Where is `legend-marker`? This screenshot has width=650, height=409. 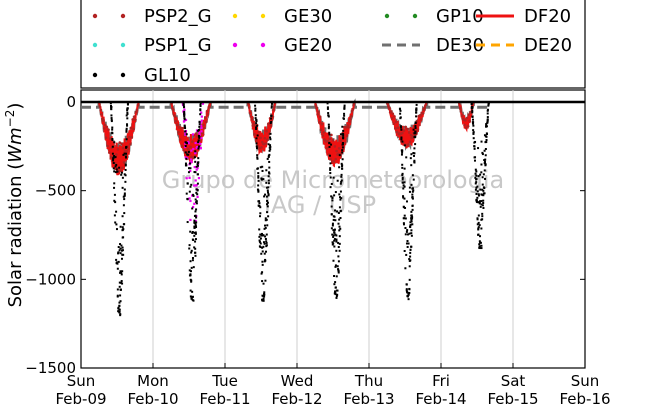 legend-marker is located at coordinates (95, 16).